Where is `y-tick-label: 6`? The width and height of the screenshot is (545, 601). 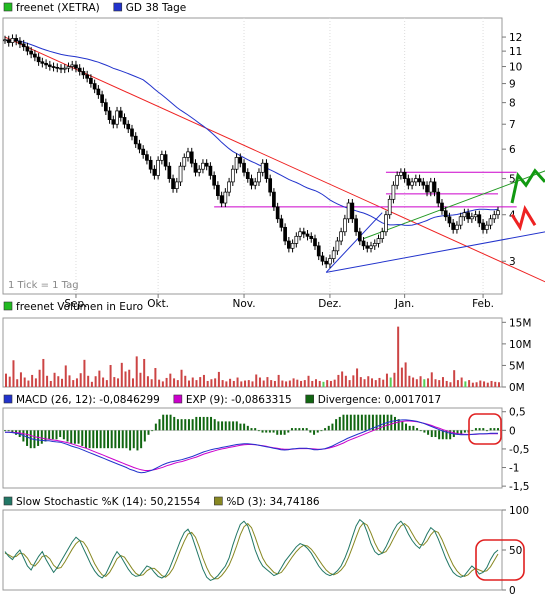
y-tick-label: 6 is located at coordinates (512, 150).